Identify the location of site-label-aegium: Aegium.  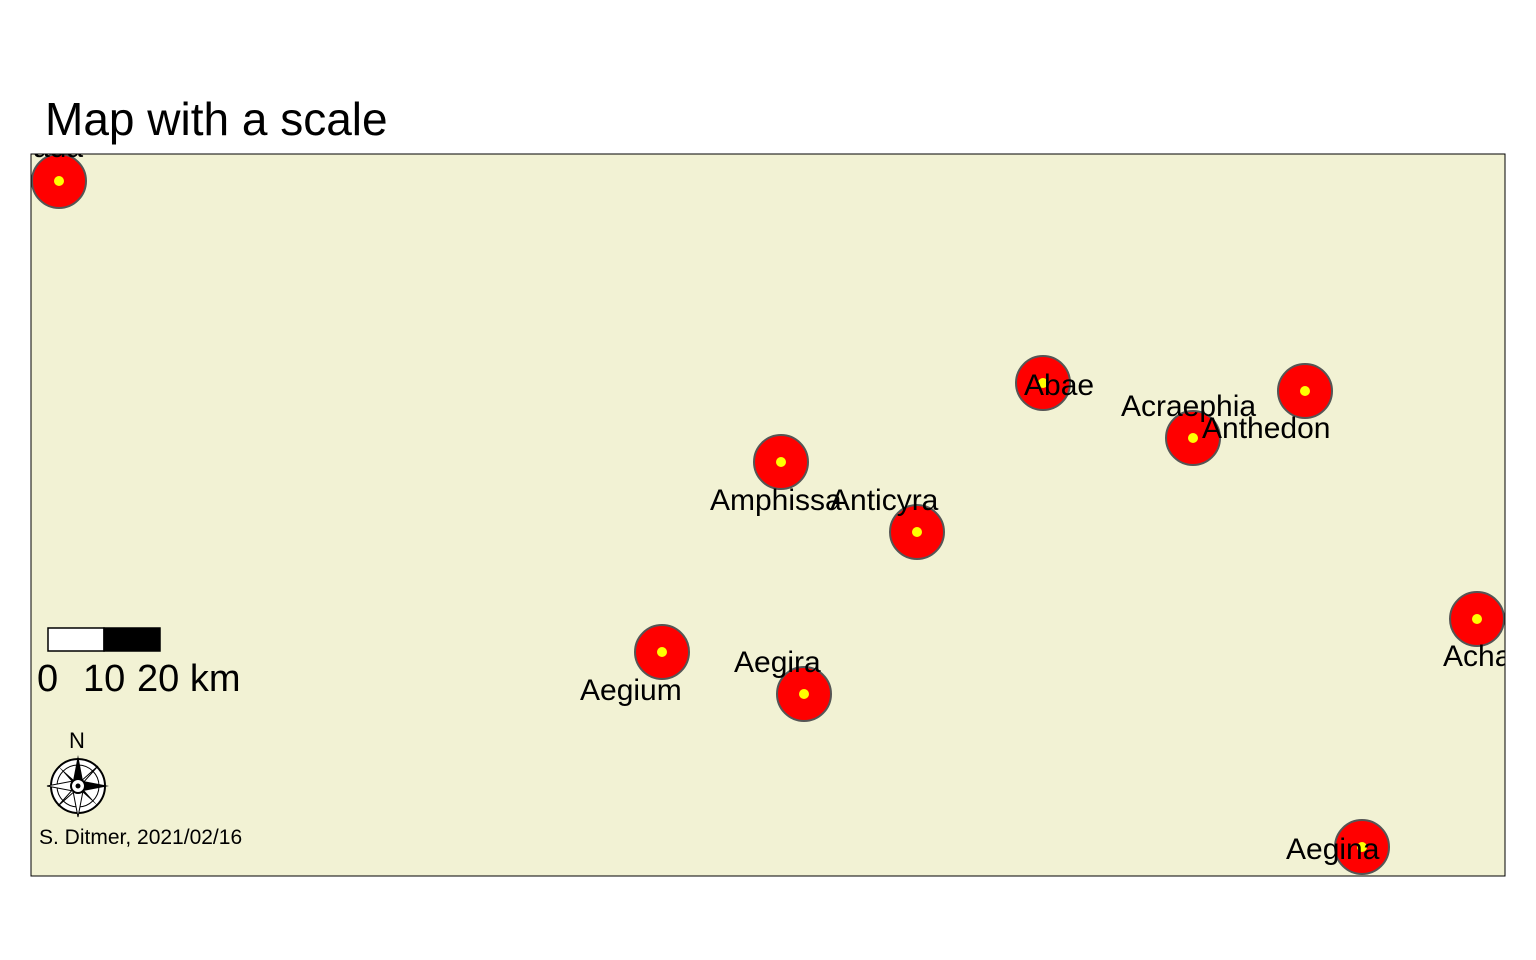
(631, 690).